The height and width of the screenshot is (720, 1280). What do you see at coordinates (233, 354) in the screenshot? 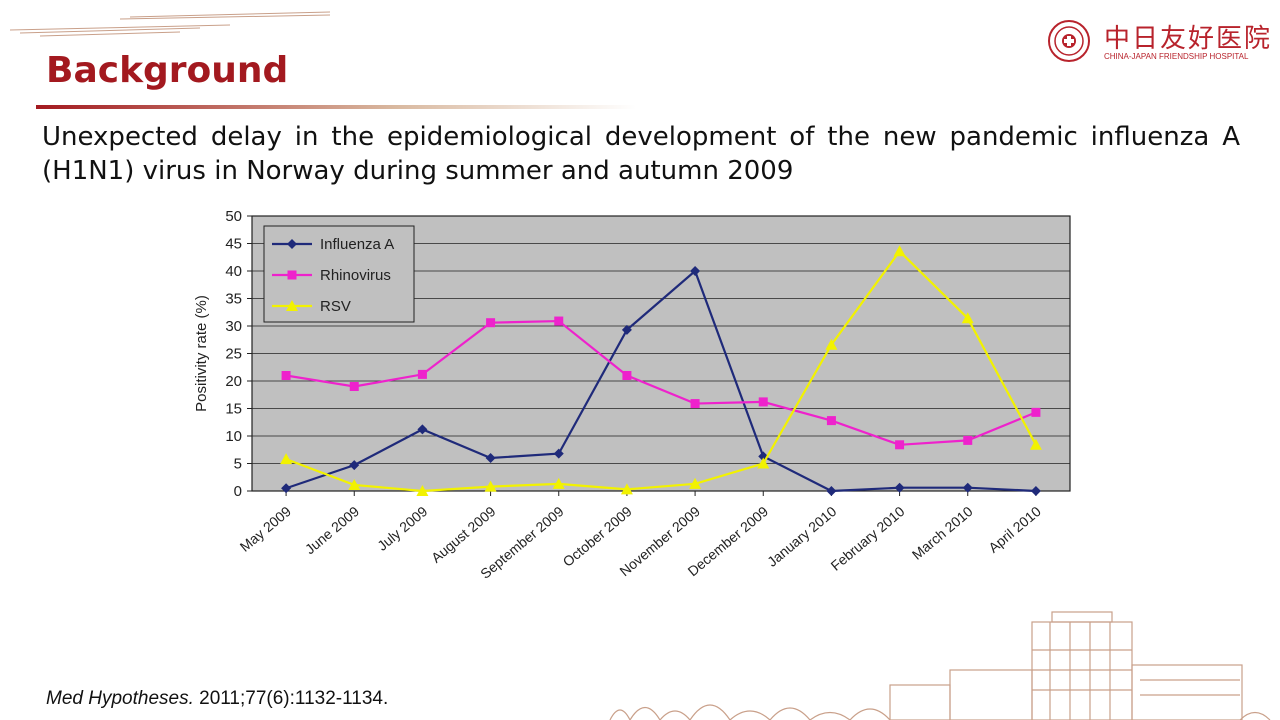
I see `y-tick-label: 25` at bounding box center [233, 354].